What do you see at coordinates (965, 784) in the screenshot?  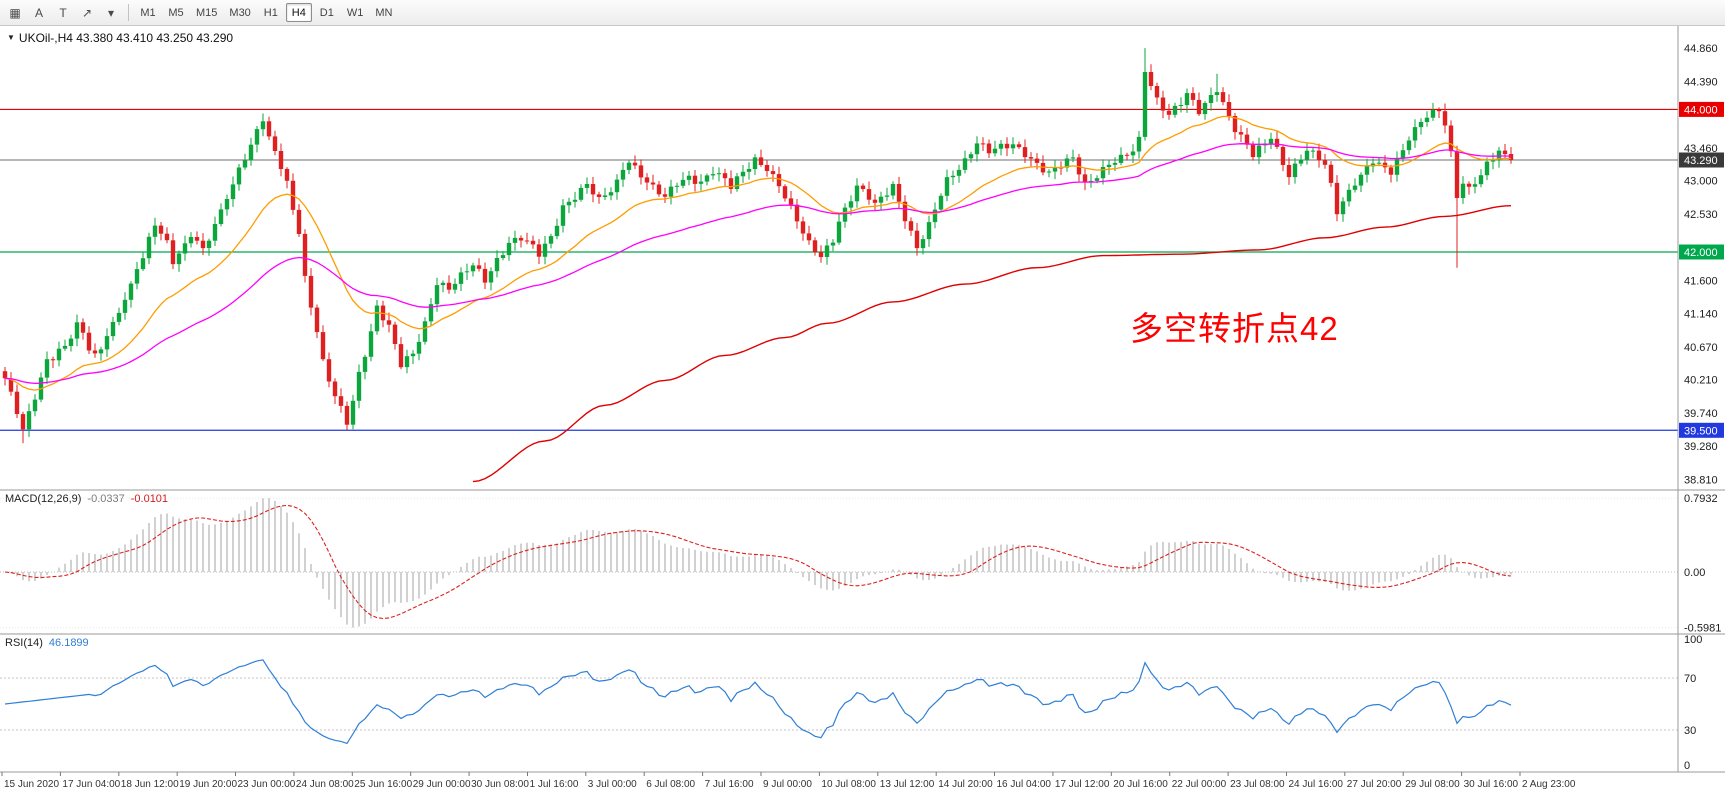 I see `time-label: 14 Jul 20:00` at bounding box center [965, 784].